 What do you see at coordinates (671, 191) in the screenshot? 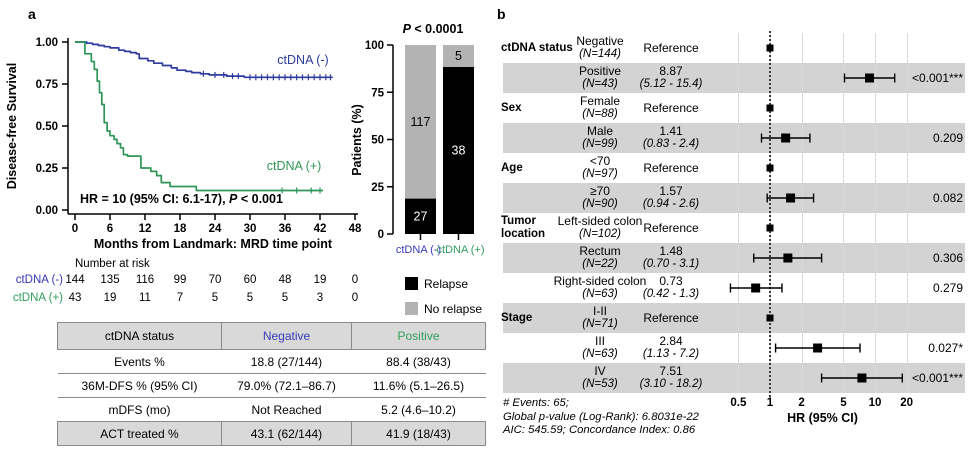
I see `forest-hr-value: 1.57` at bounding box center [671, 191].